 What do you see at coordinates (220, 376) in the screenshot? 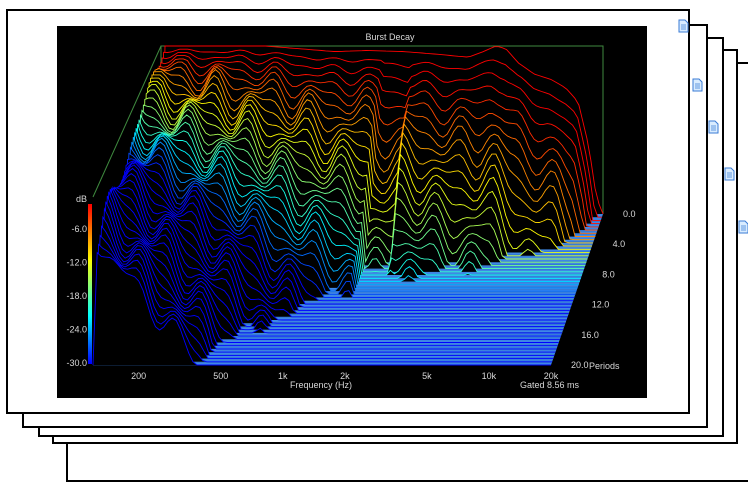
I see `x-tick-label: 500` at bounding box center [220, 376].